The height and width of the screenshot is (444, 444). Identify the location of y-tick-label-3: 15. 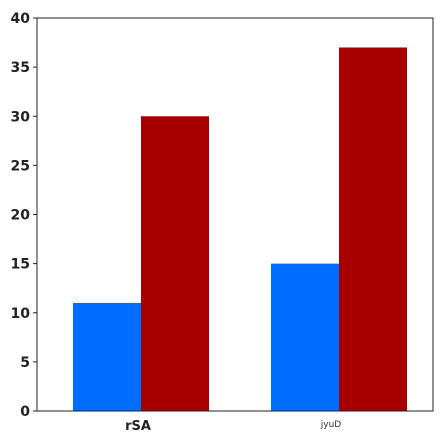
(20, 265).